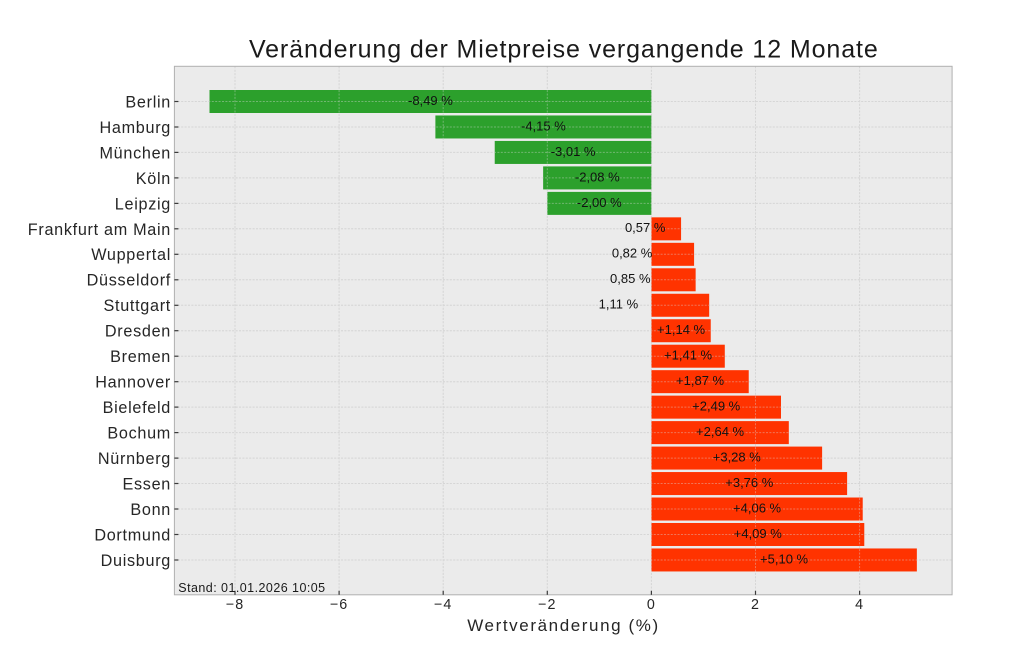 Image resolution: width=1024 pixels, height=661 pixels. What do you see at coordinates (755, 605) in the screenshot?
I see `svg-text: 2` at bounding box center [755, 605].